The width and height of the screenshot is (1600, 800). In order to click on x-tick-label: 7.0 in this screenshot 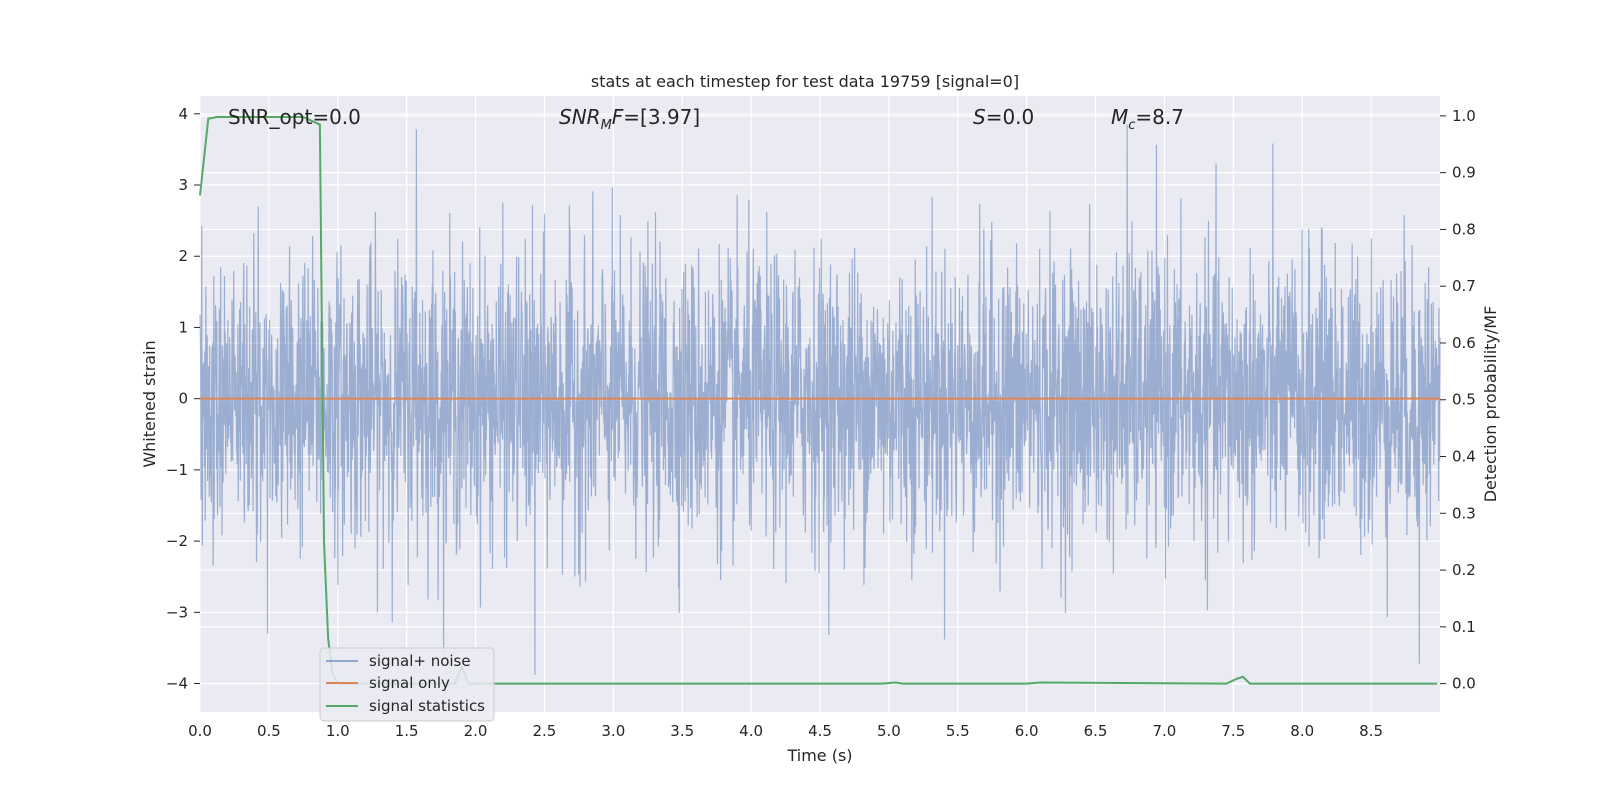, I will do `click(1165, 731)`.